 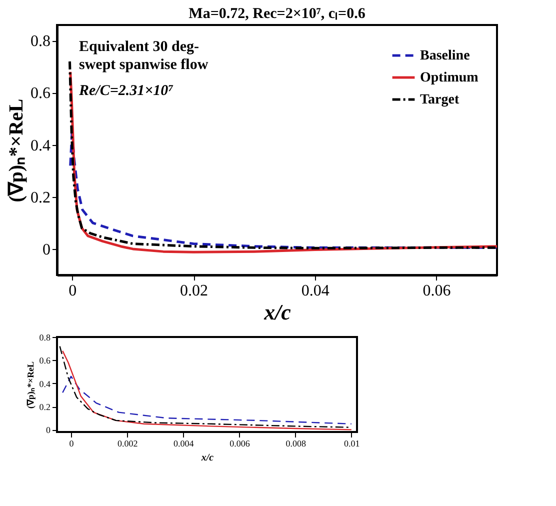 I want to click on x-tick-label: 0.004, so click(x=184, y=443).